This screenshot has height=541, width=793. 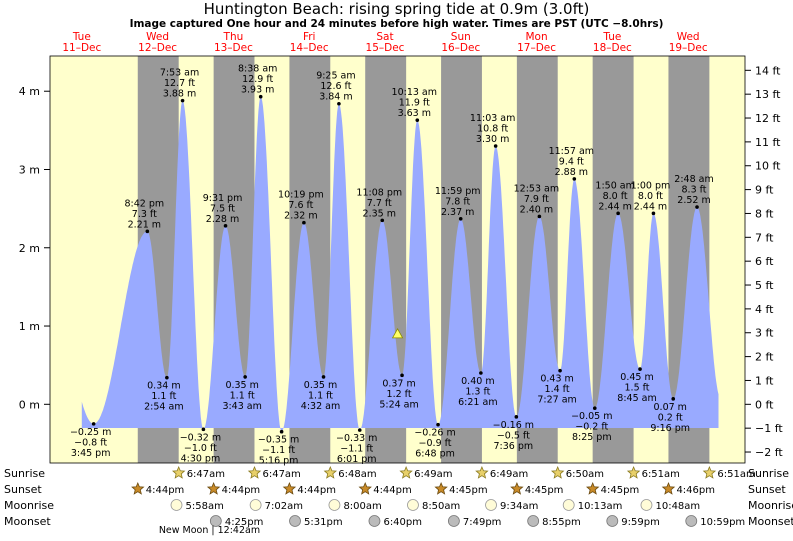 I want to click on y-tick-label-ft: 6 ft, so click(x=764, y=261).